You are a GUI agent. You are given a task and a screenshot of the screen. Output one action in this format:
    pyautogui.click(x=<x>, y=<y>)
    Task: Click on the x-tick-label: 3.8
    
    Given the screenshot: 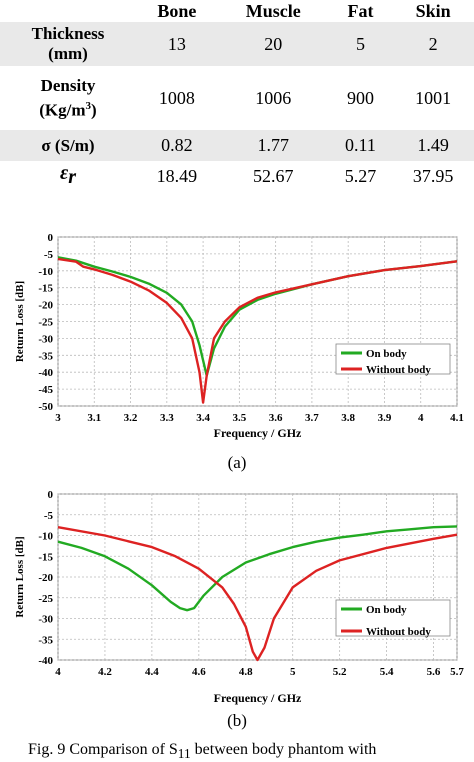 What is the action you would take?
    pyautogui.click(x=348, y=418)
    